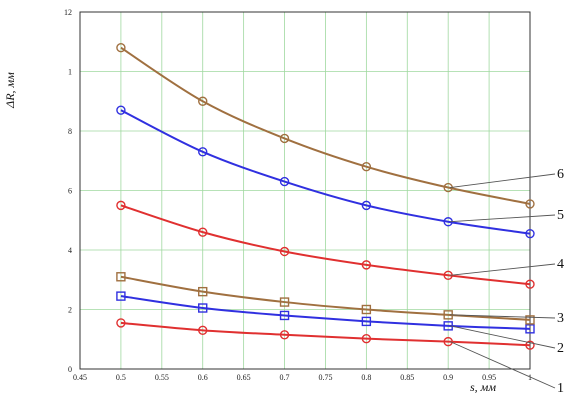  Describe the element at coordinates (285, 377) in the screenshot. I see `x-tick-label: 0.7` at that location.